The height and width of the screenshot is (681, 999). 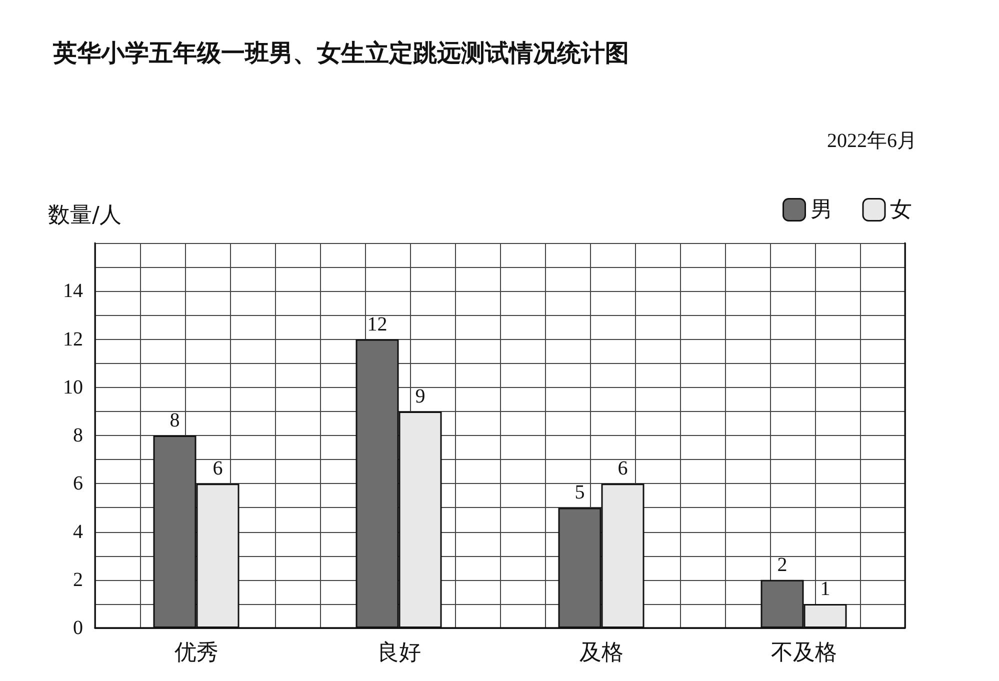 What do you see at coordinates (78, 628) in the screenshot?
I see `y-tick-label: 0` at bounding box center [78, 628].